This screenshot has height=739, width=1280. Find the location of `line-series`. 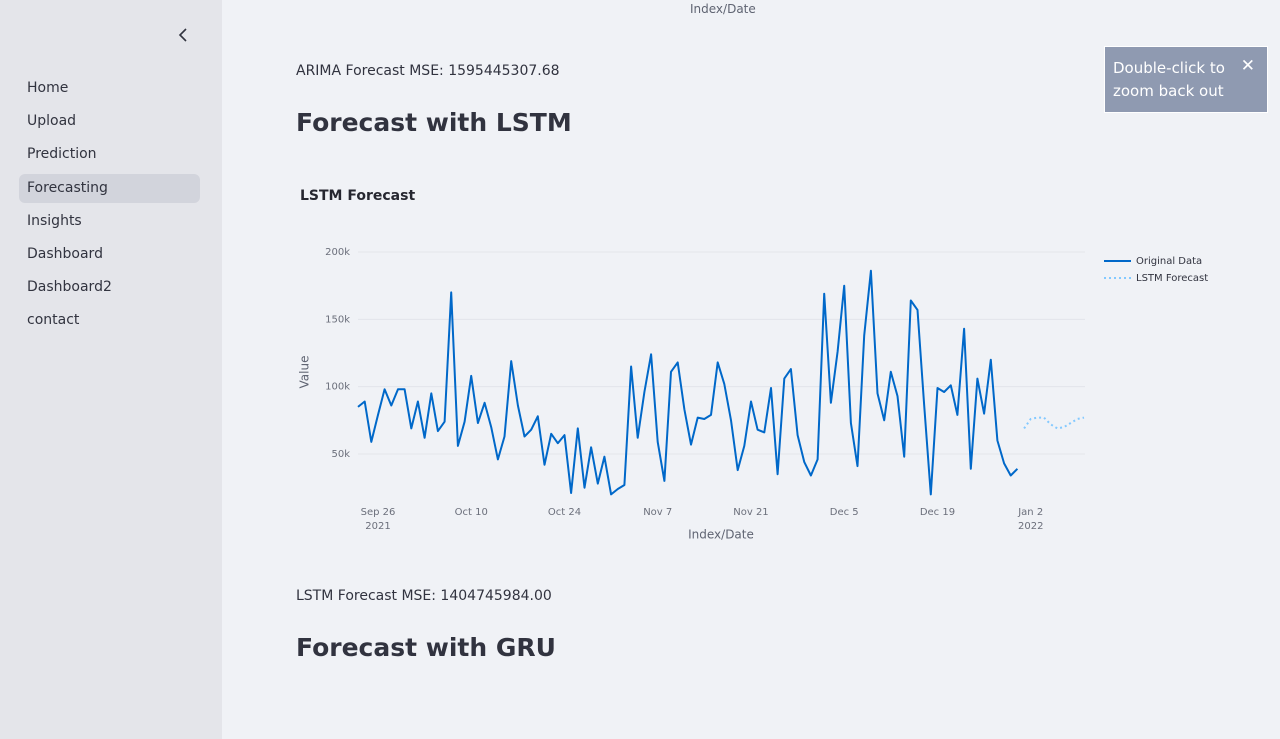

line-series is located at coordinates (1054, 423).